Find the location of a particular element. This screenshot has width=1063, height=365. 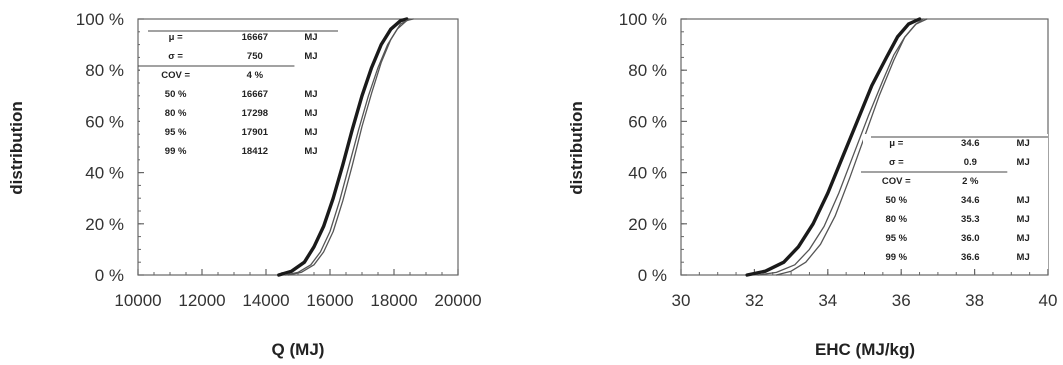

stats-value: 750 is located at coordinates (255, 56).